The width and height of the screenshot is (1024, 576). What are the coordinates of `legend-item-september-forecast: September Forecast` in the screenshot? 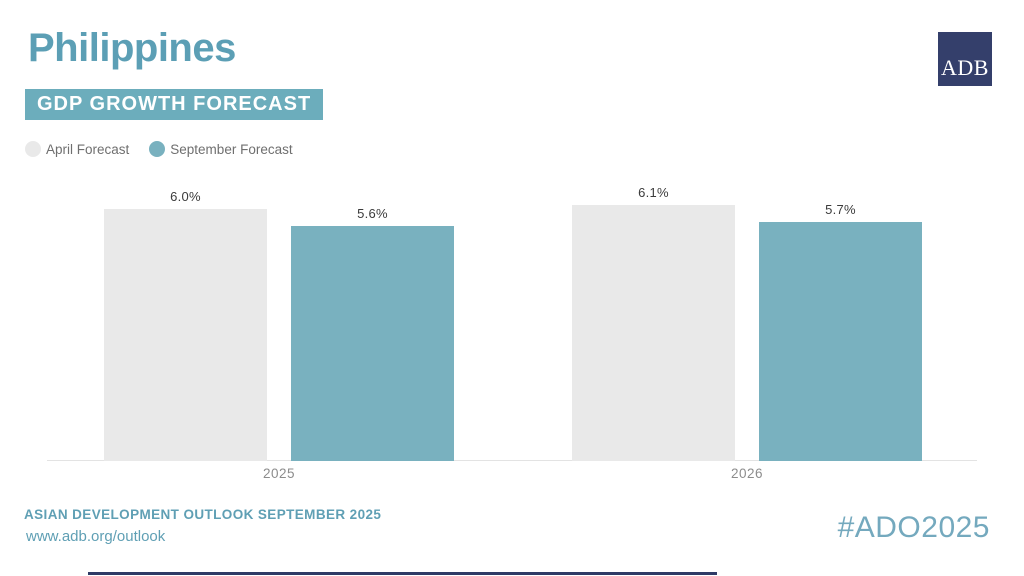 It's located at (221, 149).